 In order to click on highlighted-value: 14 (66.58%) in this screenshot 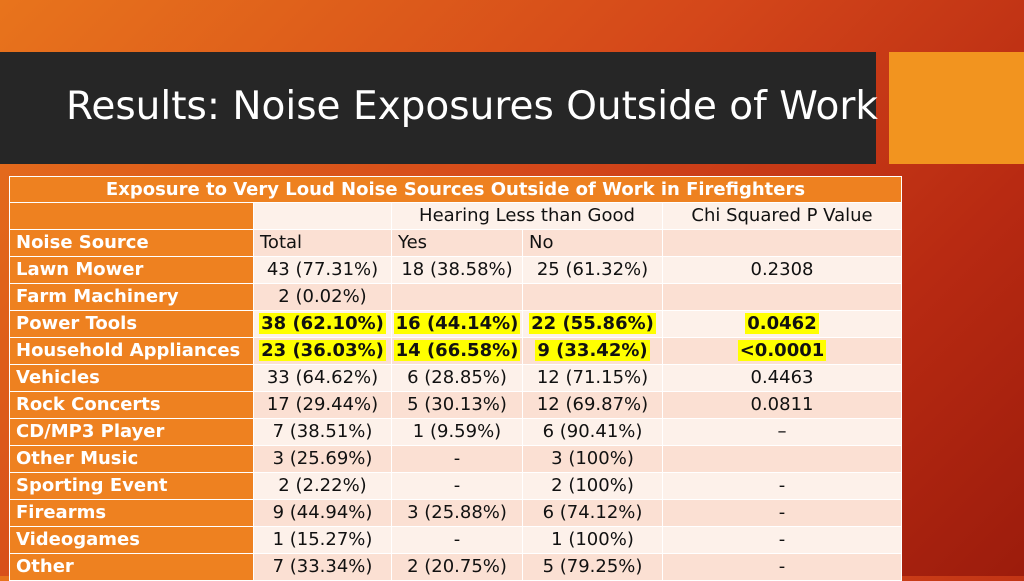, I will do `click(457, 350)`.